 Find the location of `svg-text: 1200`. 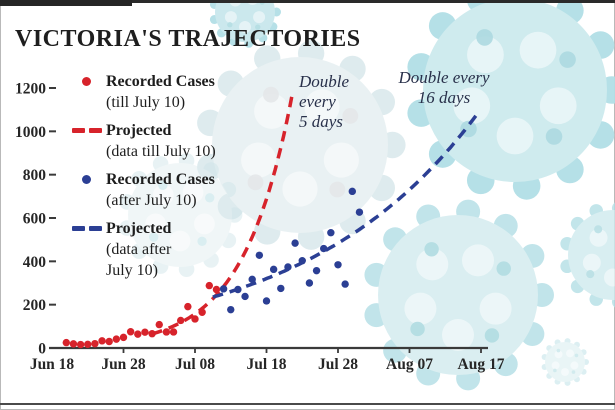

svg-text: 1200 is located at coordinates (30, 89).